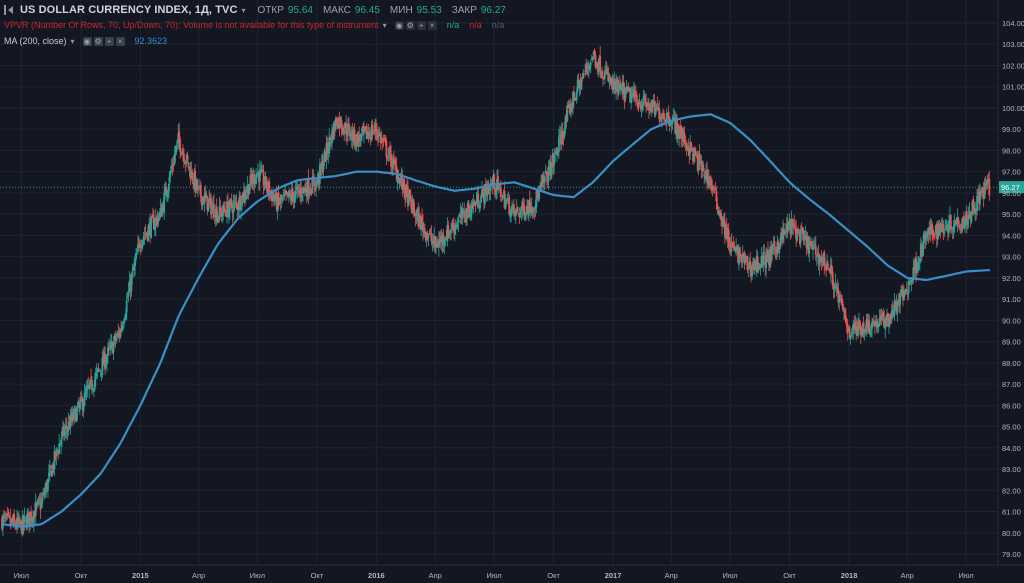  I want to click on ma-title: MA (200, close), so click(35, 41).